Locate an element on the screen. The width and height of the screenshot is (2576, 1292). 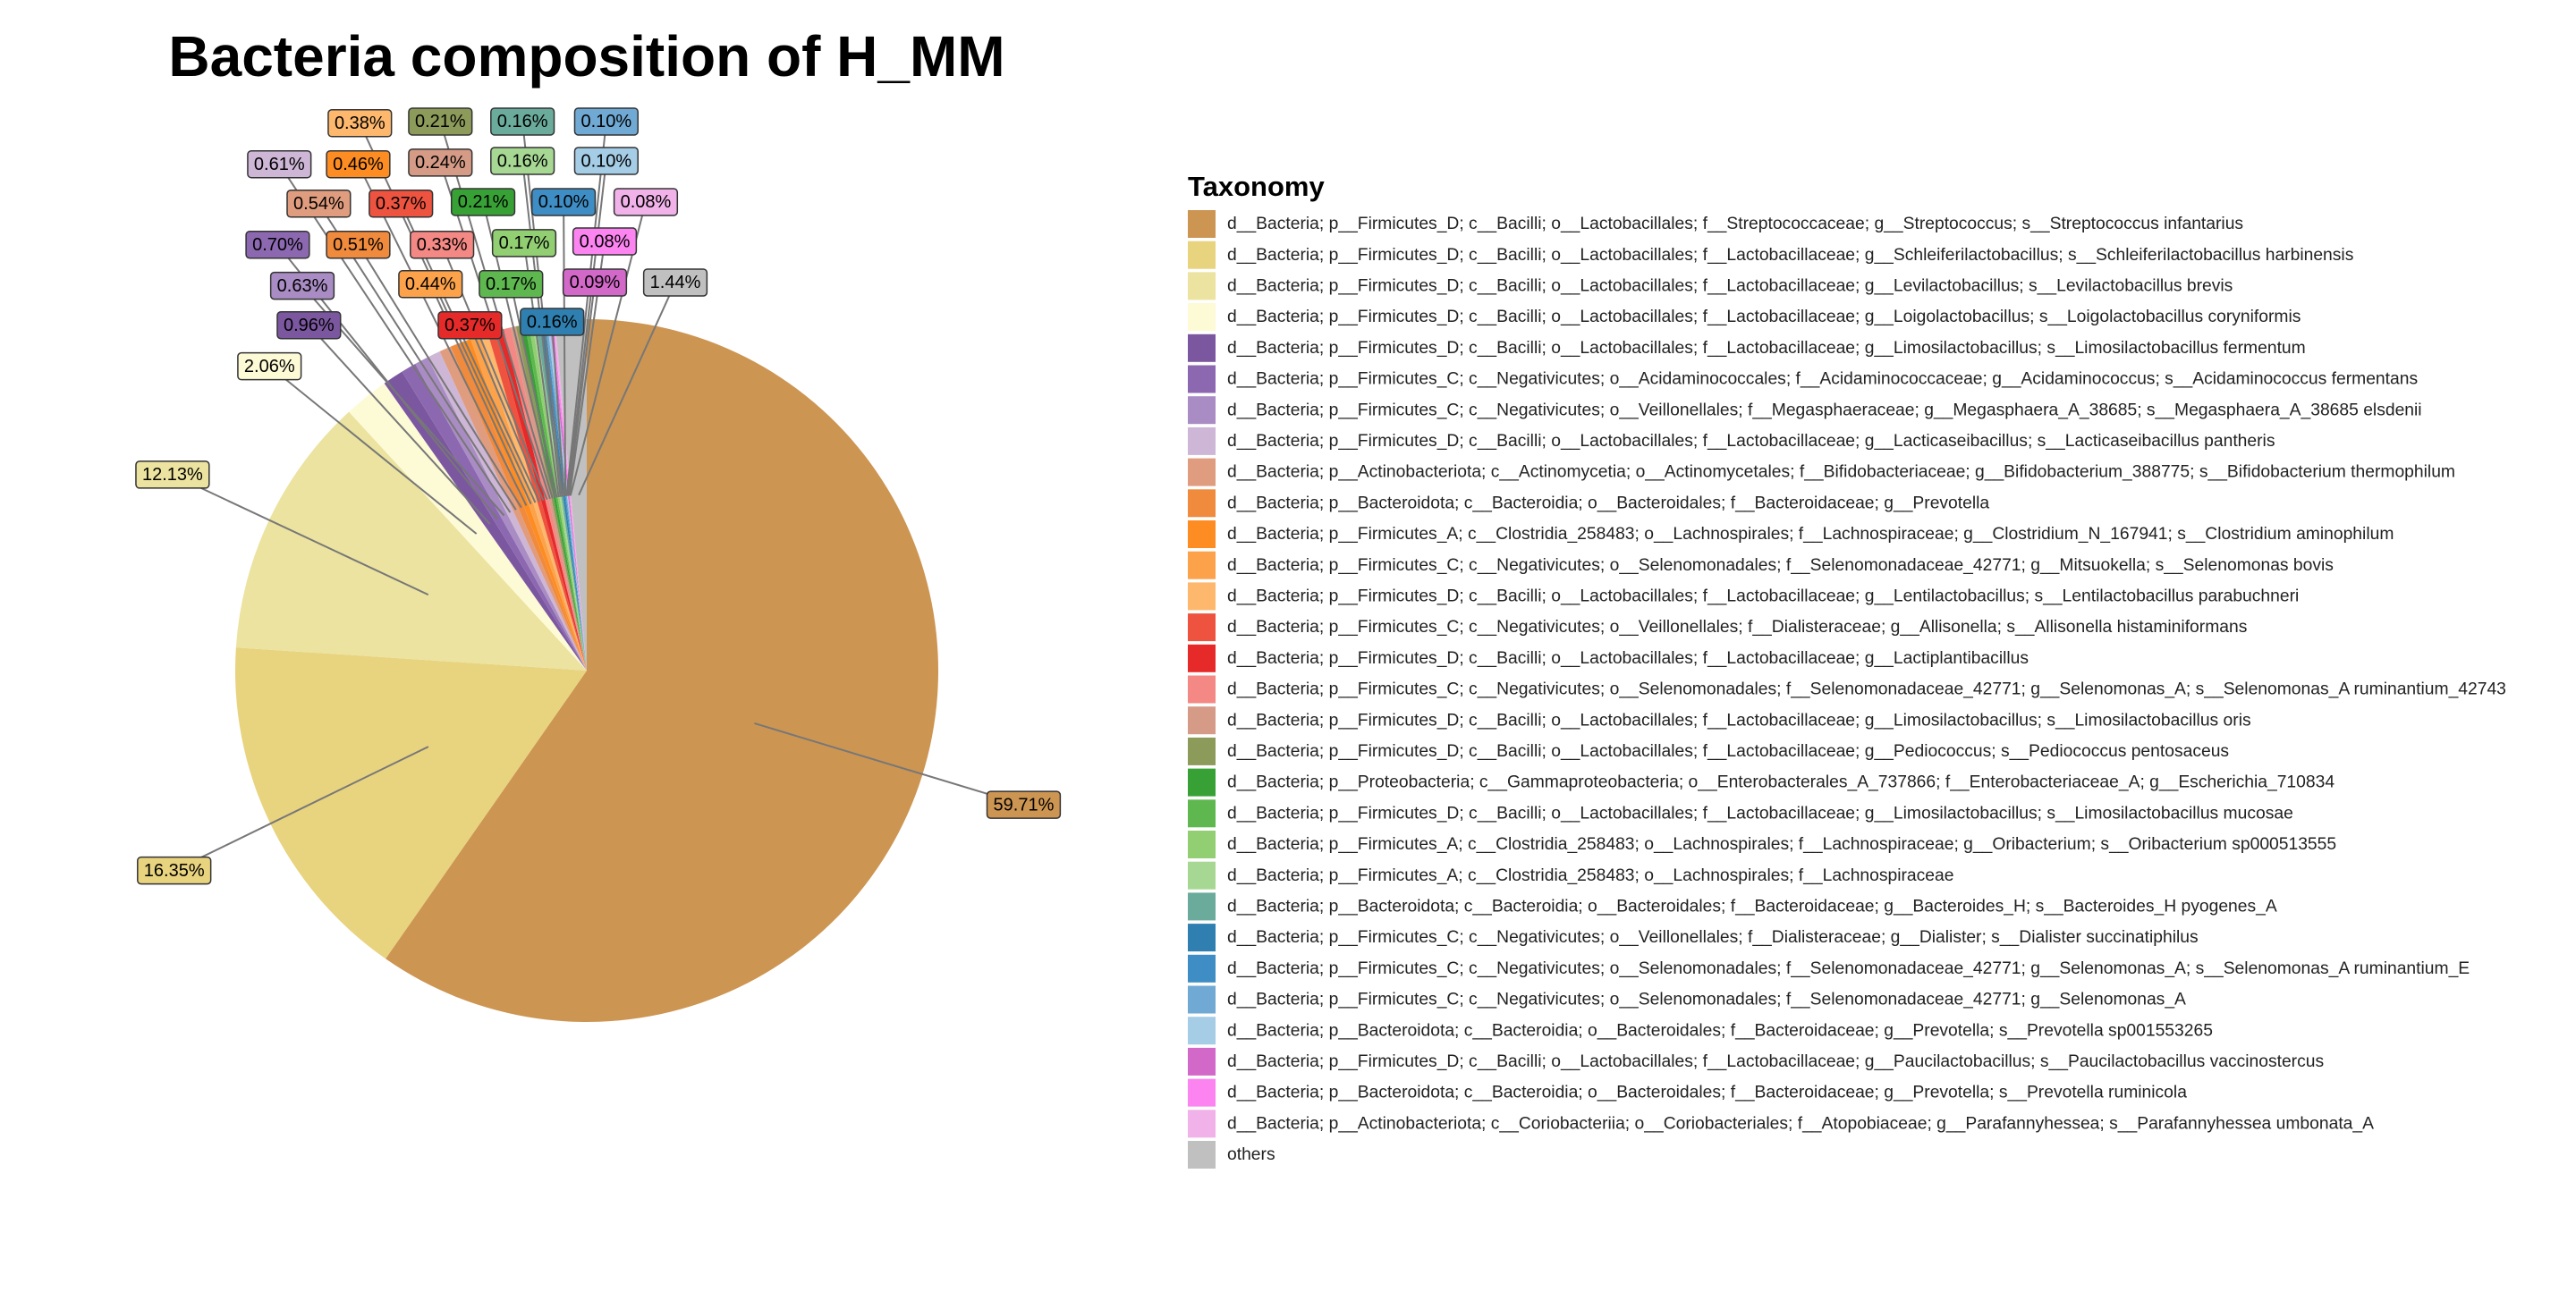
value-label: 0.37% is located at coordinates (470, 325).